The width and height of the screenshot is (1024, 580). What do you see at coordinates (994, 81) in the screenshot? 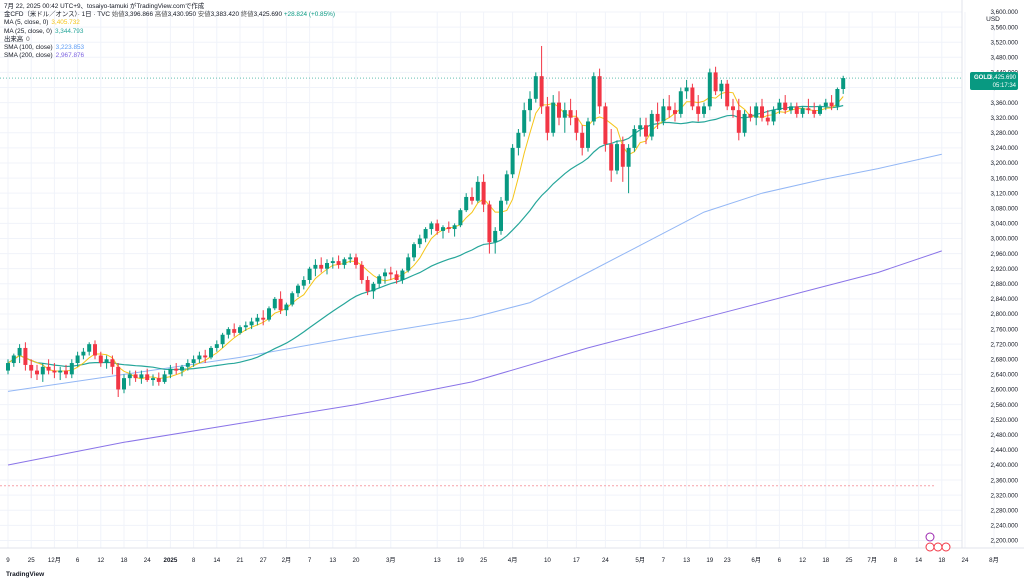
I see `current-price-tag` at bounding box center [994, 81].